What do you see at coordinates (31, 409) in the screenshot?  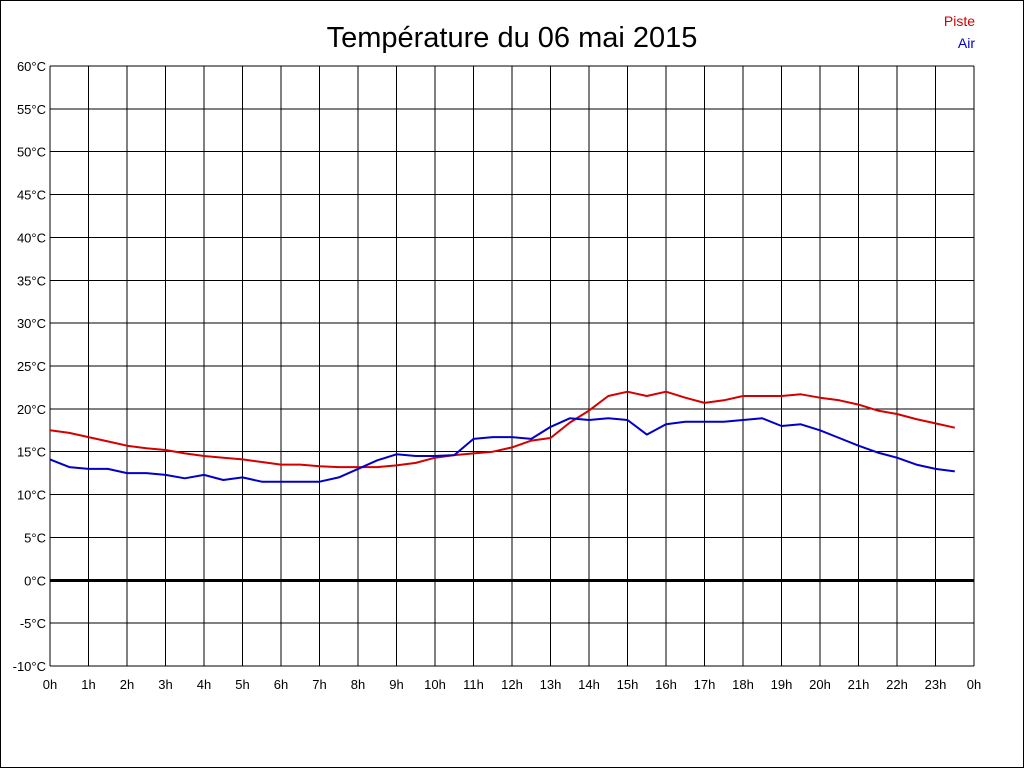 I see `y-tick-label: 20°C` at bounding box center [31, 409].